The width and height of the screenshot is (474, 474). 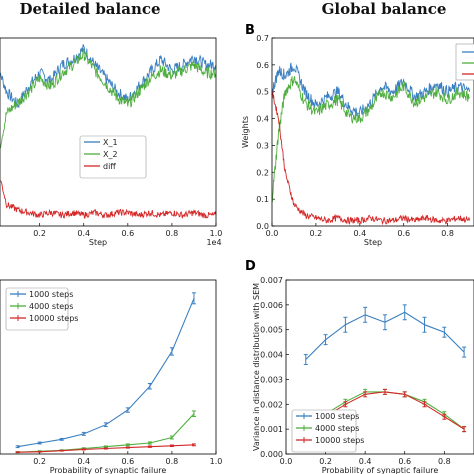 I want to click on legend-label-d: 1000 steps, so click(x=337, y=416).